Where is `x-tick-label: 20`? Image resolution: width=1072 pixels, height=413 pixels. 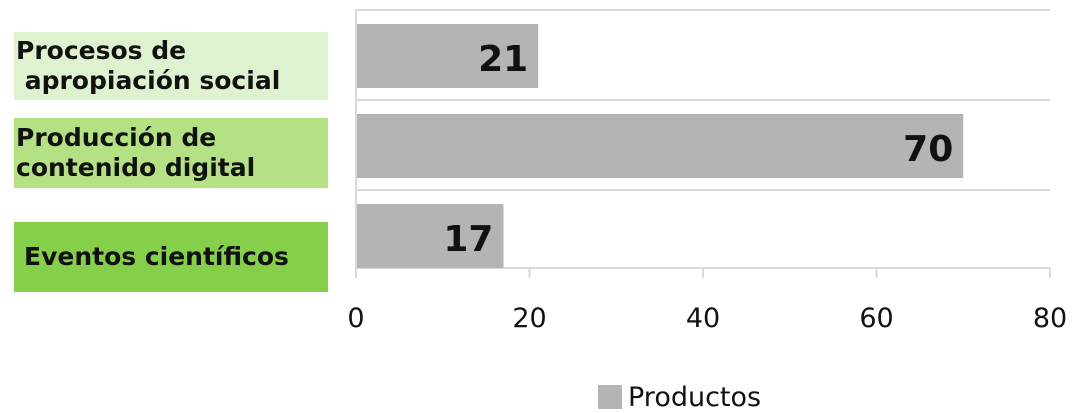 x-tick-label: 20 is located at coordinates (529, 318).